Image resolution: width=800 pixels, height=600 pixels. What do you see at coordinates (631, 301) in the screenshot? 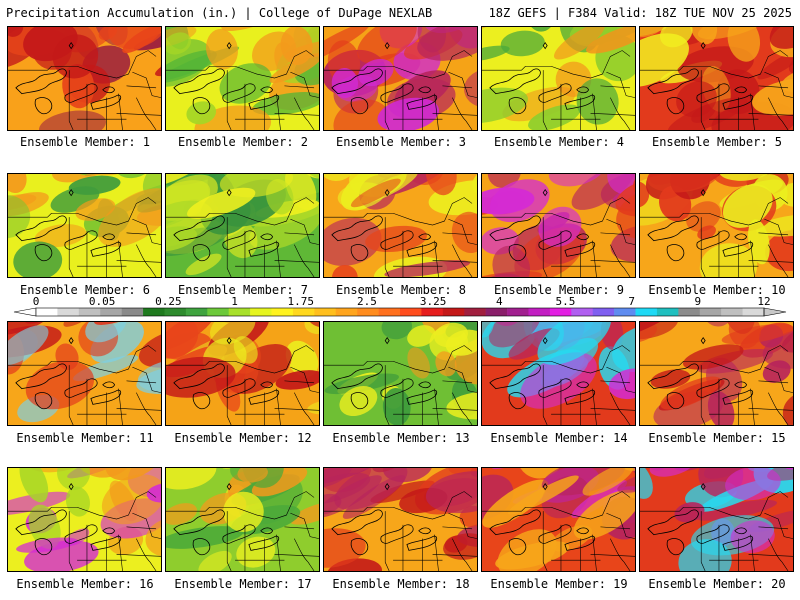
I see `colorbar-tick-label: 7` at bounding box center [631, 301].